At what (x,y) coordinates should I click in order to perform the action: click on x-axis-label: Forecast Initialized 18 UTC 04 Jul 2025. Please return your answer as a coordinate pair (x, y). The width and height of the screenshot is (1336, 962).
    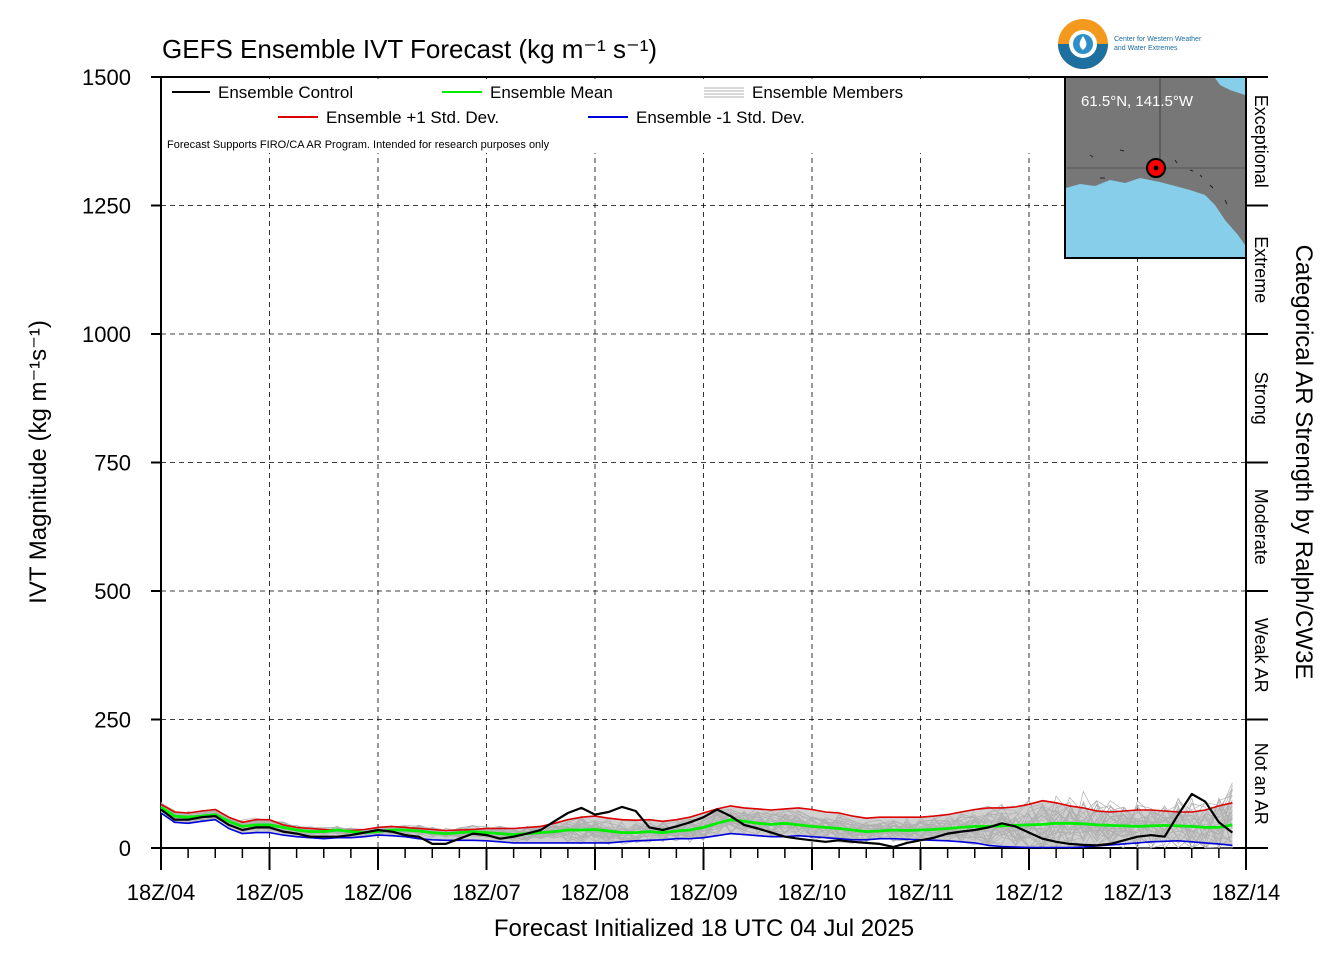
    Looking at the image, I should click on (704, 928).